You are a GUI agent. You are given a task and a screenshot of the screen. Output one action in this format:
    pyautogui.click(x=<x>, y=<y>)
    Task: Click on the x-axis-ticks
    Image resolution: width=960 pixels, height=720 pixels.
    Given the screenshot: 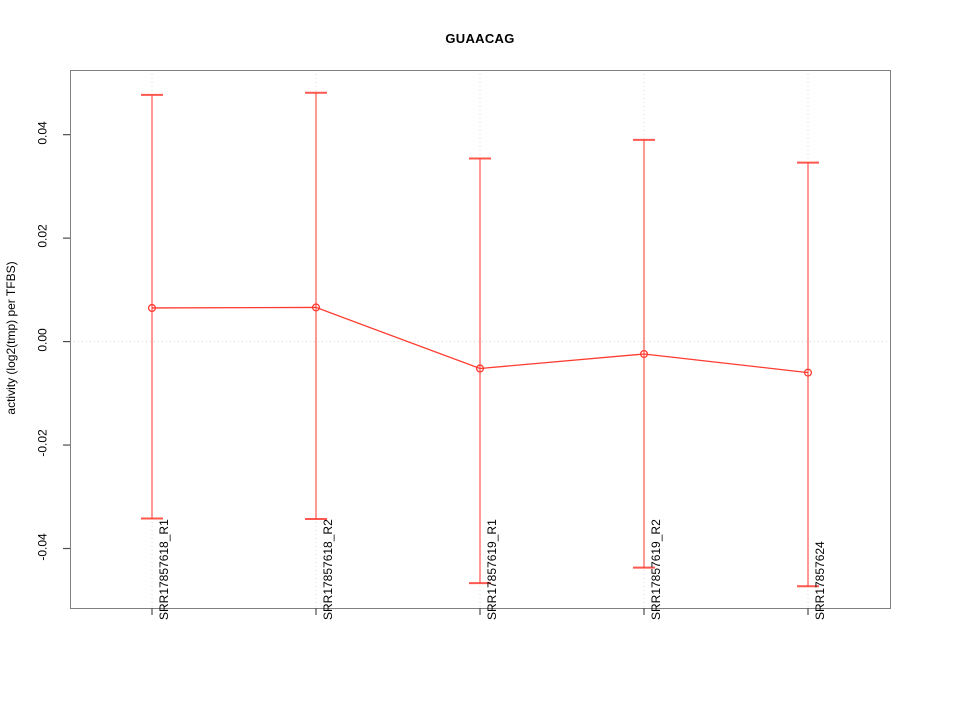 What is the action you would take?
    pyautogui.click(x=480, y=611)
    